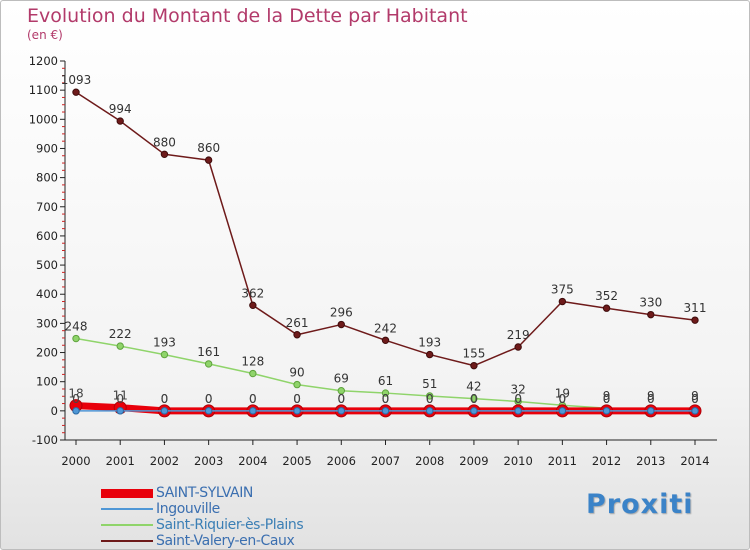 The image size is (750, 550). Describe the element at coordinates (47, 178) in the screenshot. I see `y-tick-label: 800` at that location.